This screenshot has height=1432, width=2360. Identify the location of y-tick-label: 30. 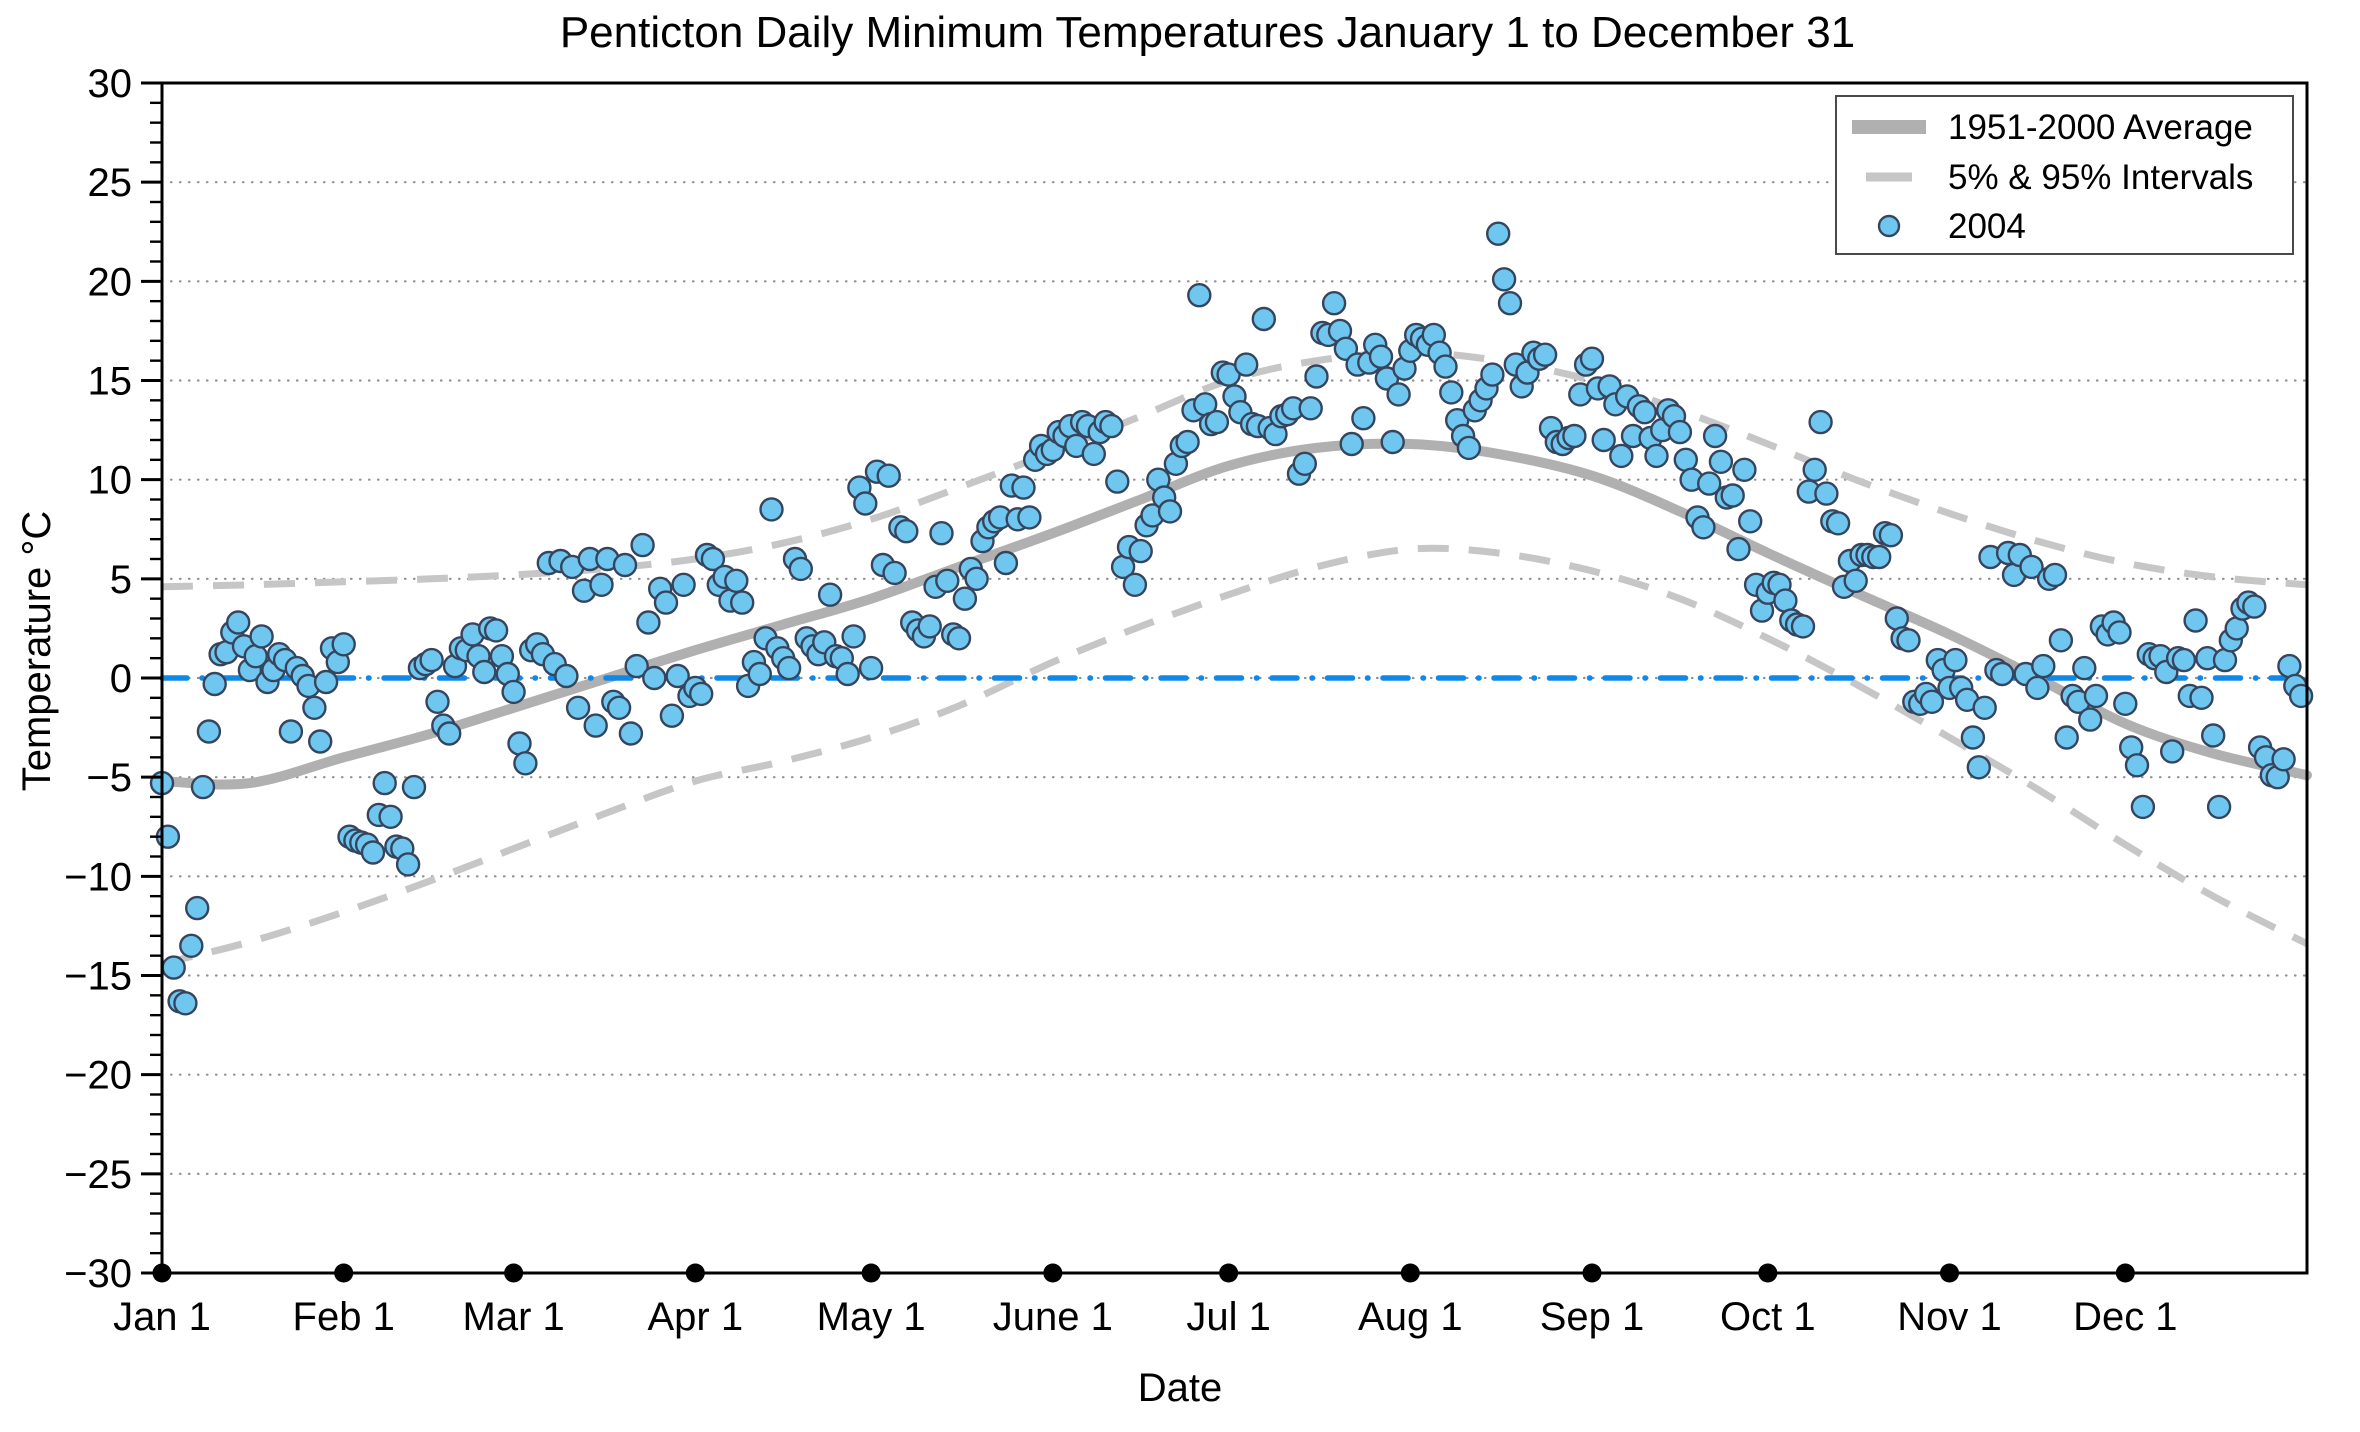
(110, 84).